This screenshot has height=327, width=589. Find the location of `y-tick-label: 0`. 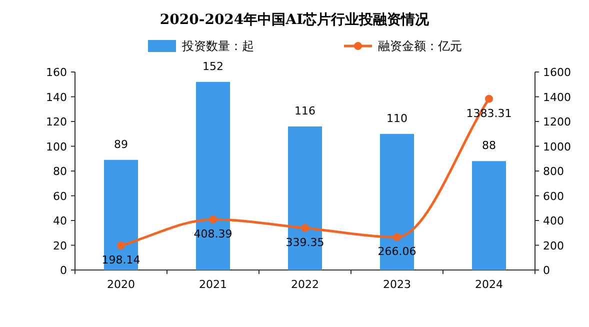

y-tick-label: 0 is located at coordinates (63, 270).